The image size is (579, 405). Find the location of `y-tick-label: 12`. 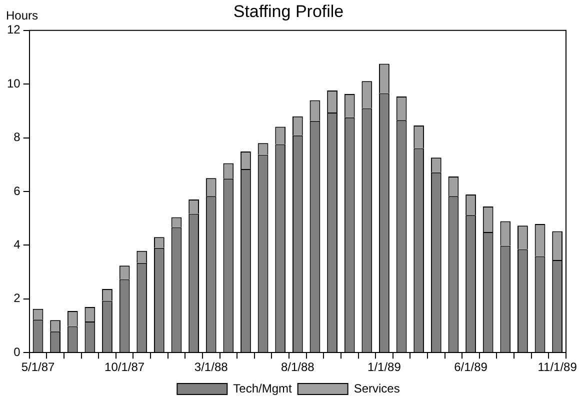

y-tick-label: 12 is located at coordinates (13, 29).